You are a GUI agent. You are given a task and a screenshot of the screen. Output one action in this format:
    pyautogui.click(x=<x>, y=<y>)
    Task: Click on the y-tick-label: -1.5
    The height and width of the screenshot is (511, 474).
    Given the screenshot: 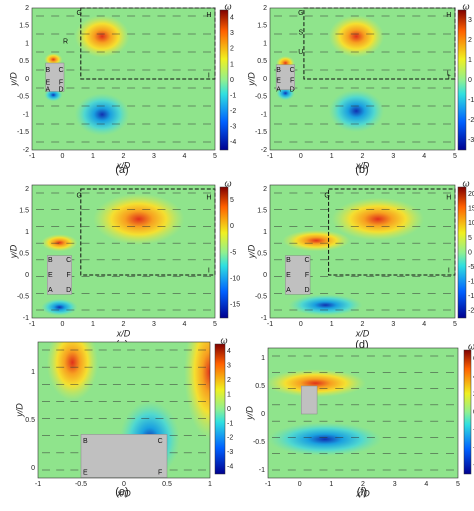 What is the action you would take?
    pyautogui.click(x=23, y=132)
    